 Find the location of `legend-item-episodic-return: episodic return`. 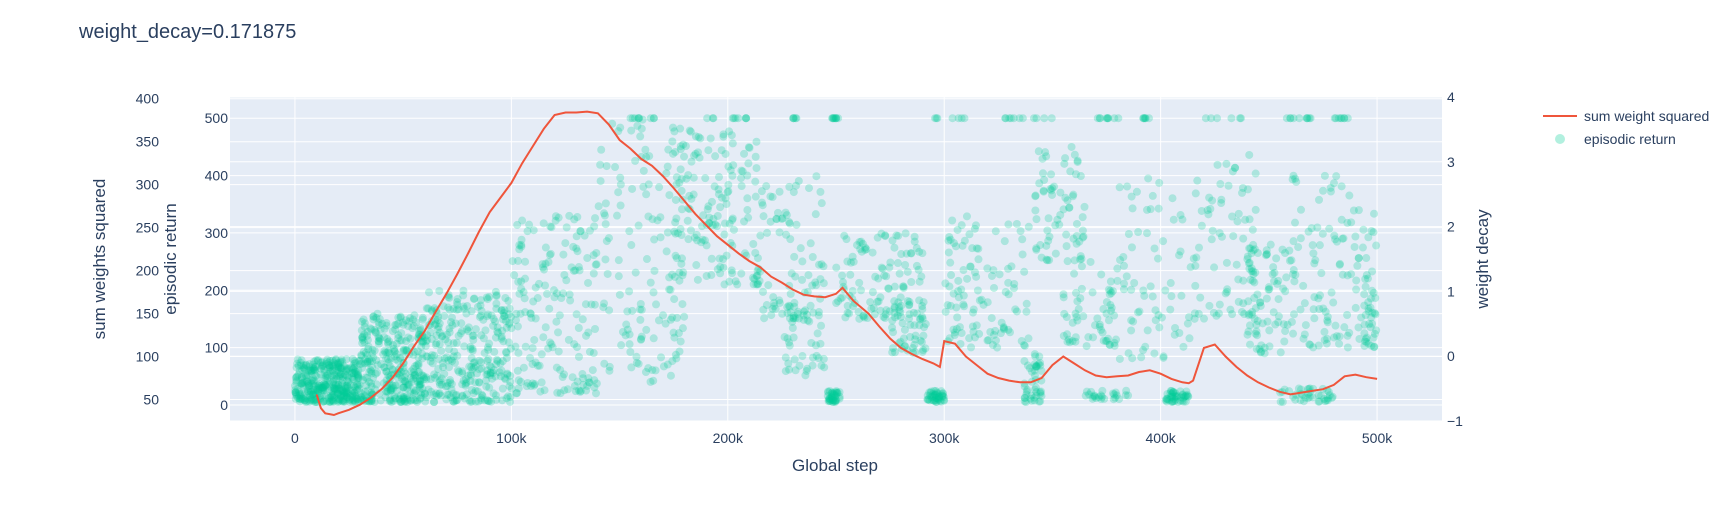

legend-item-episodic-return: episodic return is located at coordinates (1615, 139).